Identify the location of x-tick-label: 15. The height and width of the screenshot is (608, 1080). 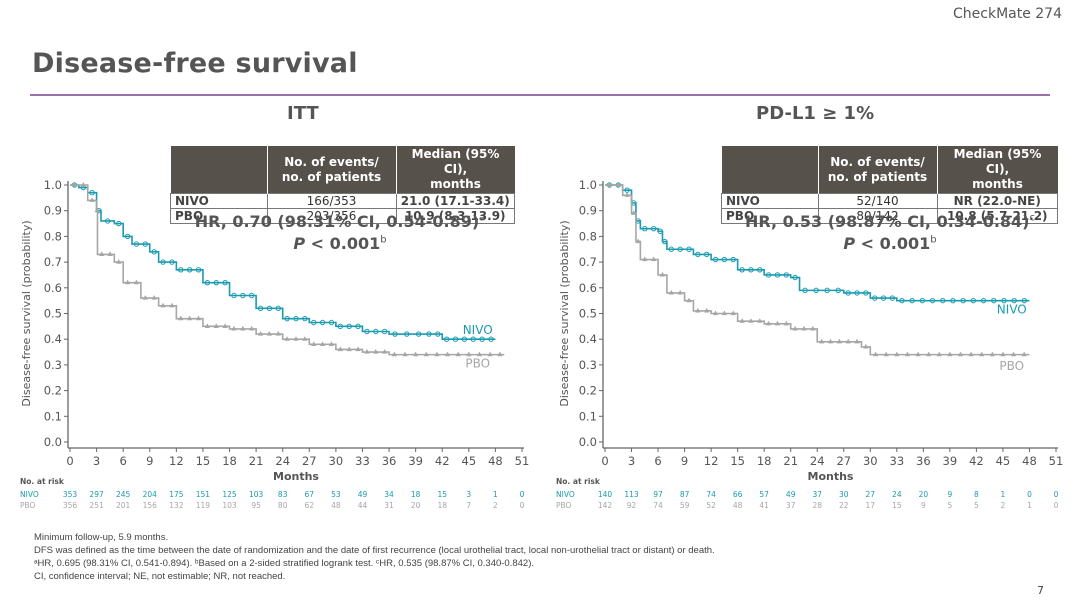
(737, 461).